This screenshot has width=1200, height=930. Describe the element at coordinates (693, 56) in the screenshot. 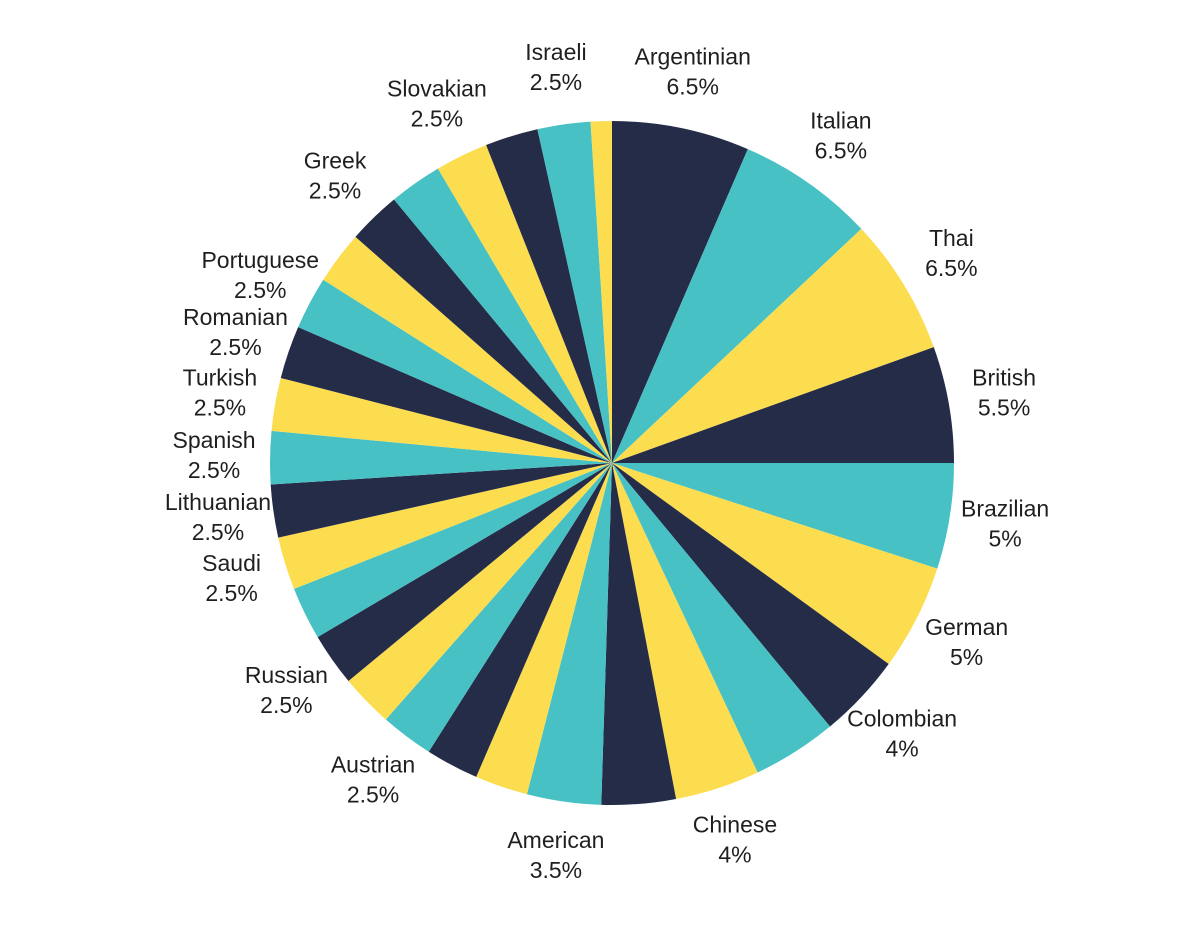

I see `slice-label: Argentinian` at that location.